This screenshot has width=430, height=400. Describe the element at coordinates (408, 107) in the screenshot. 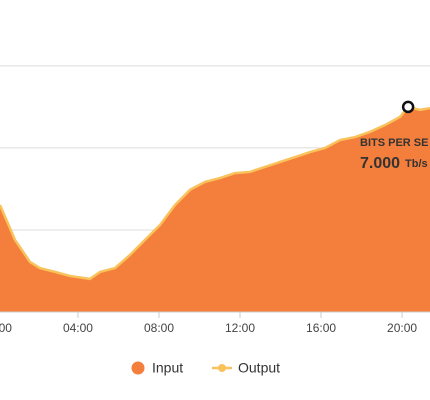

I see `tooltip-marker` at that location.